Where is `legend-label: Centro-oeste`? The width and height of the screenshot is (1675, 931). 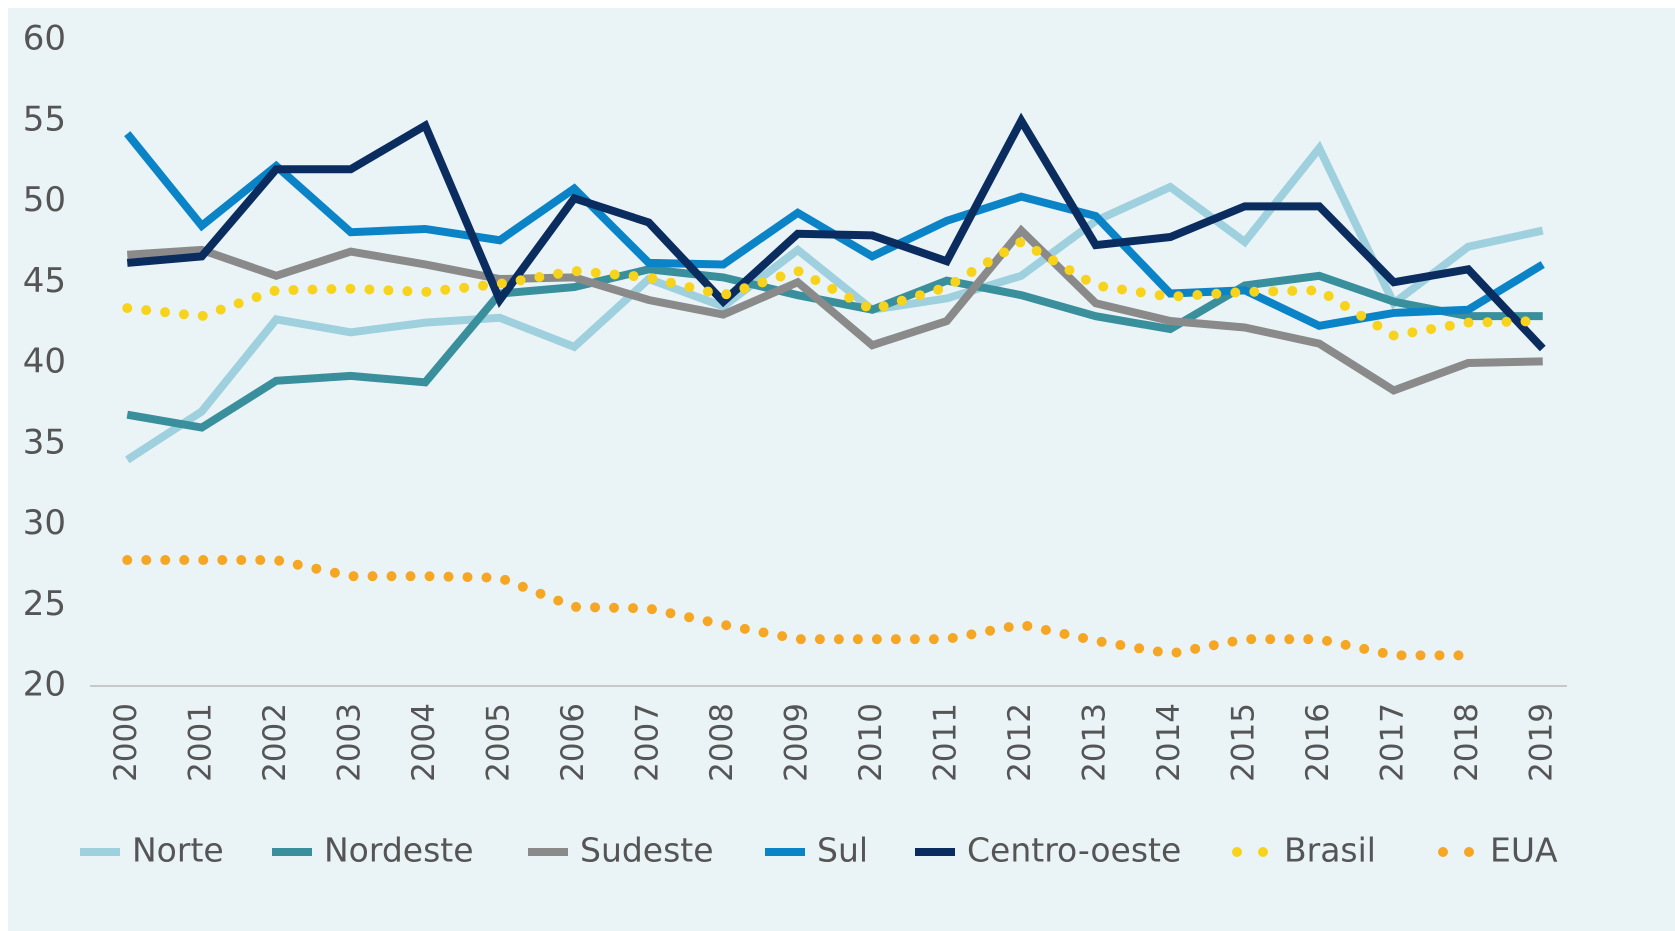 legend-label: Centro-oeste is located at coordinates (1074, 850).